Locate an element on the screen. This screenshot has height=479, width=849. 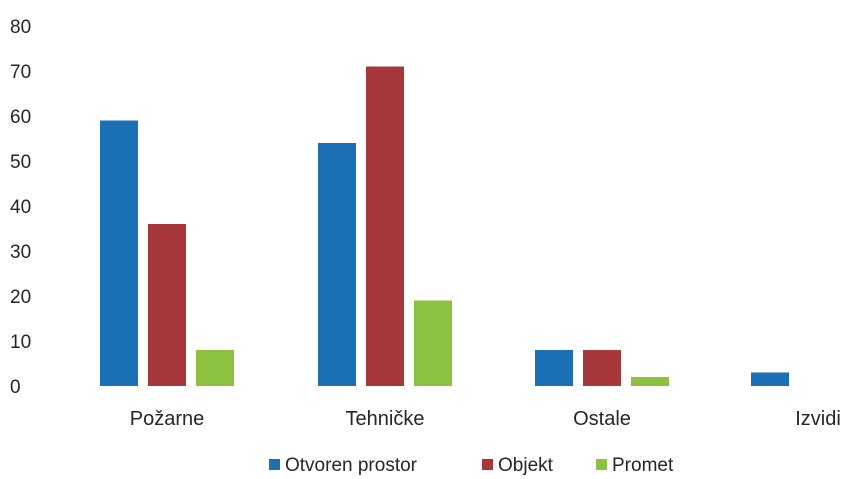
legend-label: Otvoren prostor is located at coordinates (351, 465).